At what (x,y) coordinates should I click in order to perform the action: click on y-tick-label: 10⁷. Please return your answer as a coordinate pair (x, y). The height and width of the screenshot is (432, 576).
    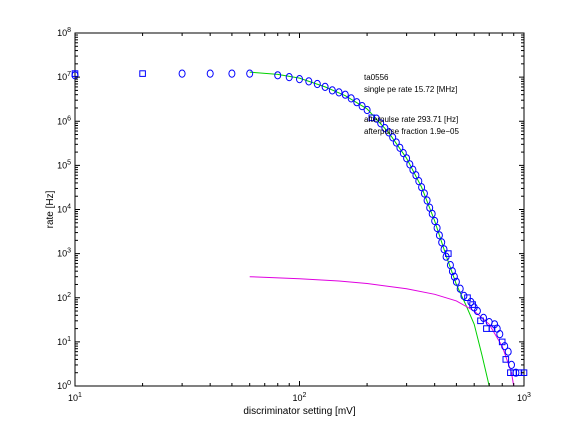
    Looking at the image, I should click on (64, 76).